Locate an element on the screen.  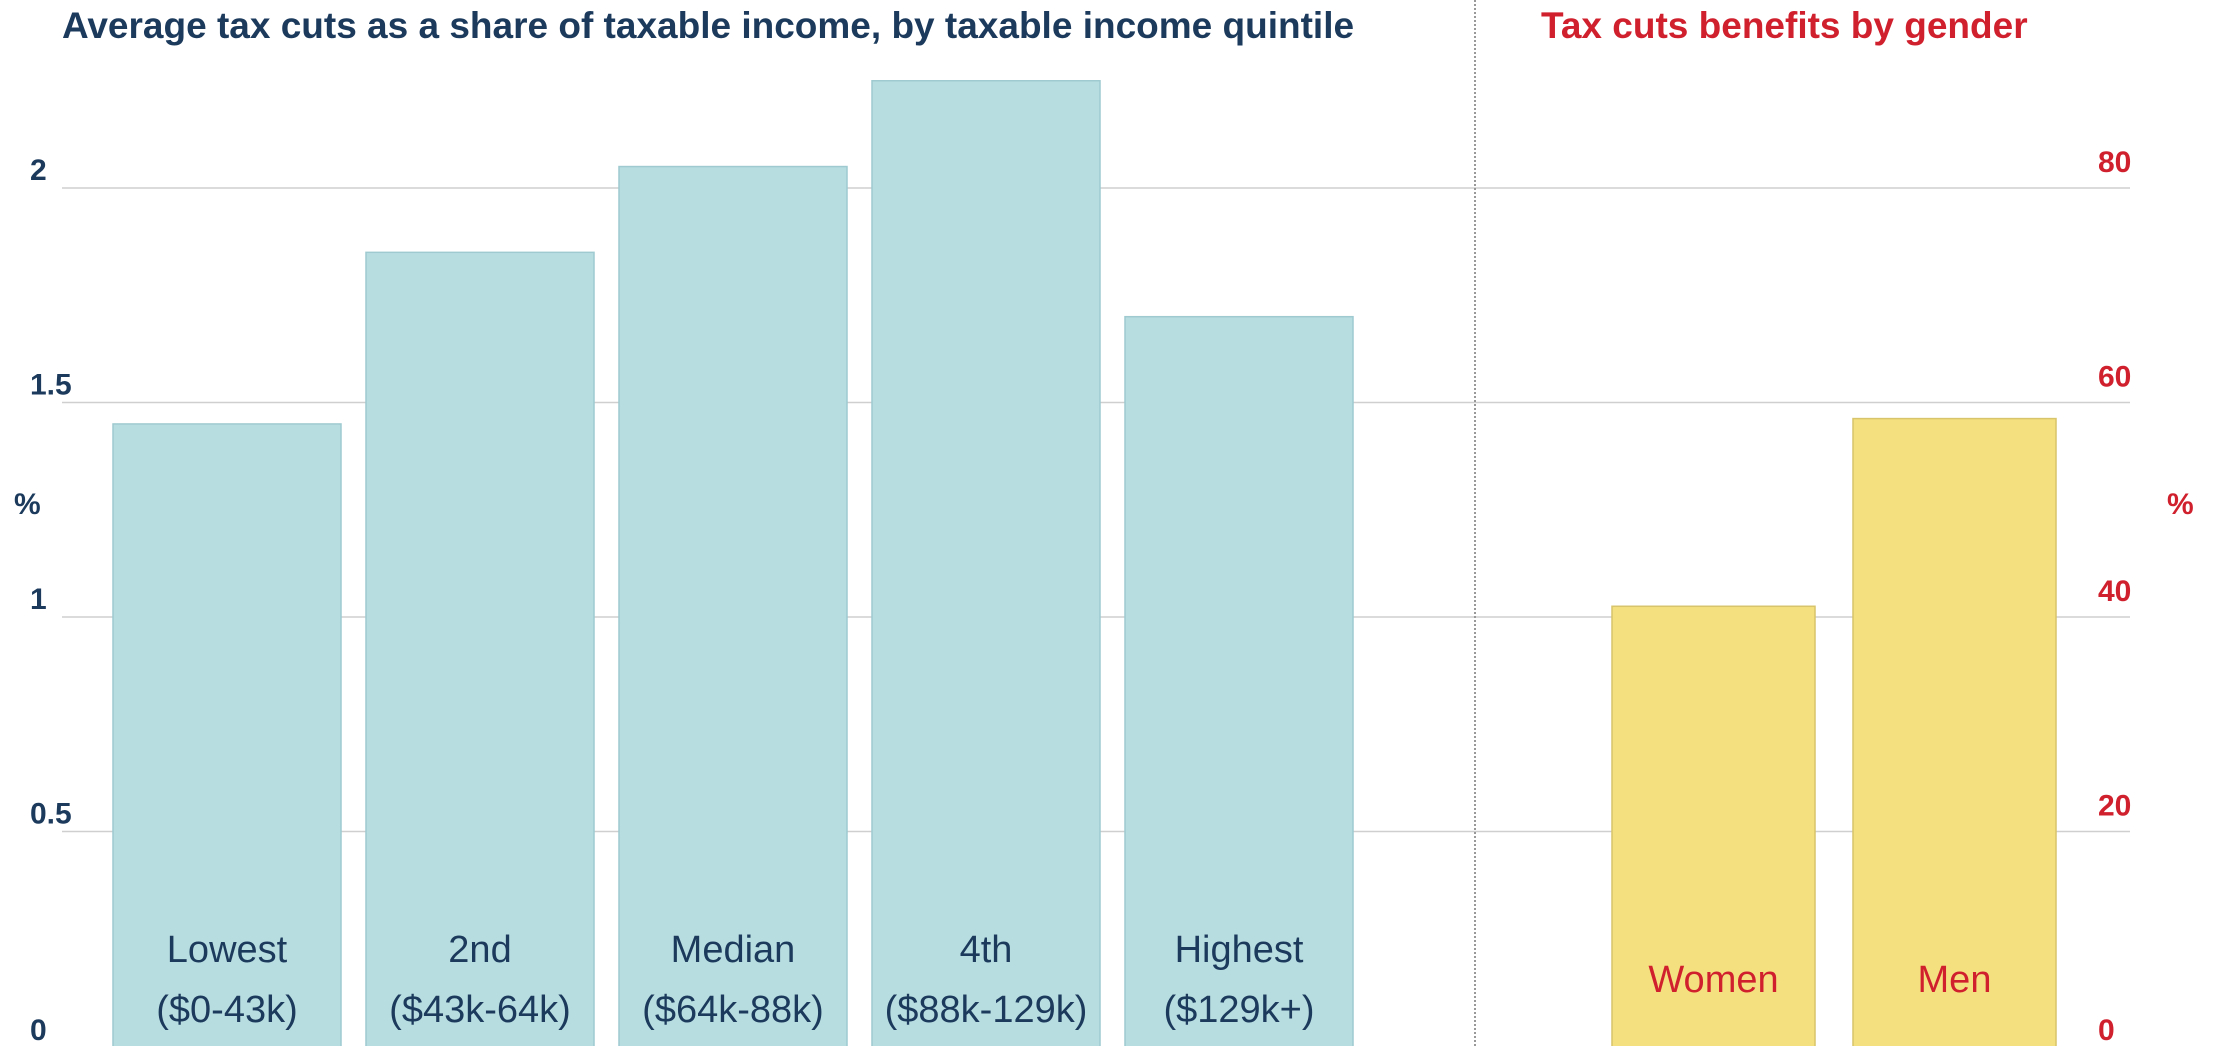
gender-y-tick-label: 20 is located at coordinates (2114, 806).